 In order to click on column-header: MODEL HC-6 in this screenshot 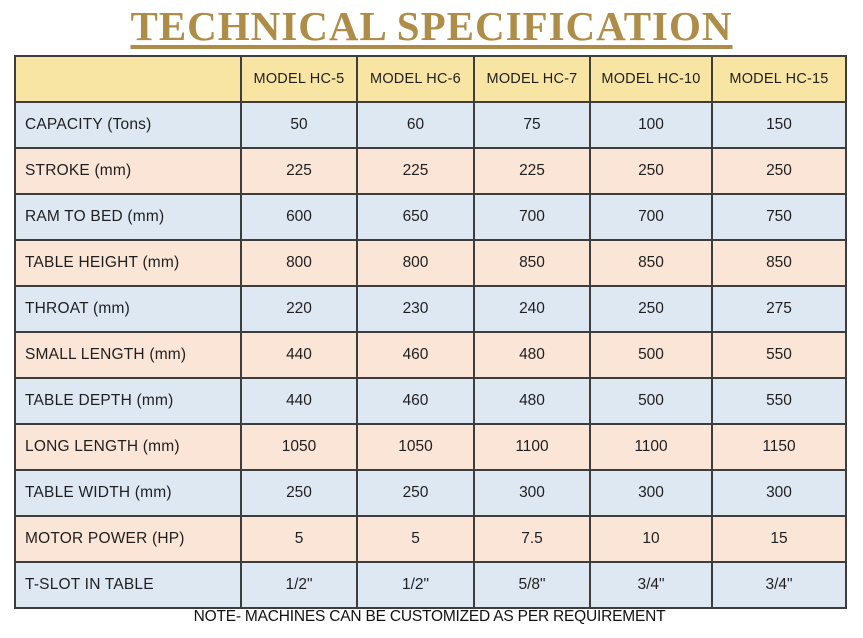, I will do `click(415, 79)`.